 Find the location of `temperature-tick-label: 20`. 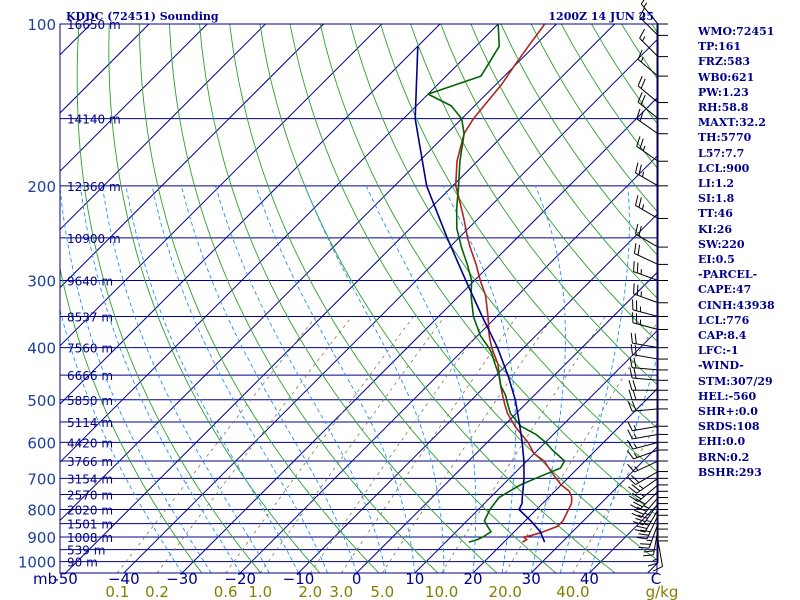

temperature-tick-label: 20 is located at coordinates (472, 579).